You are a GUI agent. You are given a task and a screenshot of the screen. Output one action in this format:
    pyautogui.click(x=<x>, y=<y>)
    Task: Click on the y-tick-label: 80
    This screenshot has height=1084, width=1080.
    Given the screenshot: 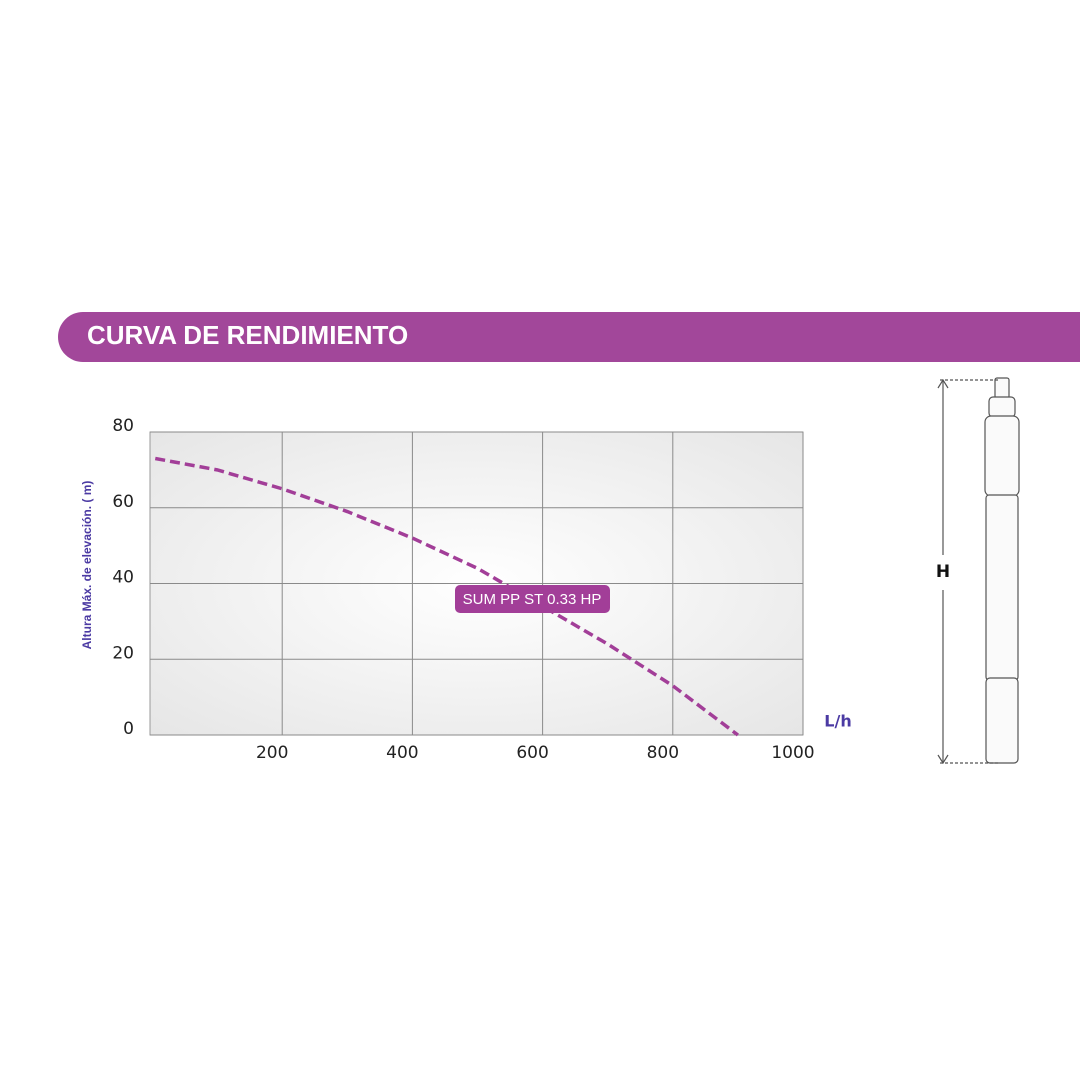 What is the action you would take?
    pyautogui.click(x=123, y=426)
    